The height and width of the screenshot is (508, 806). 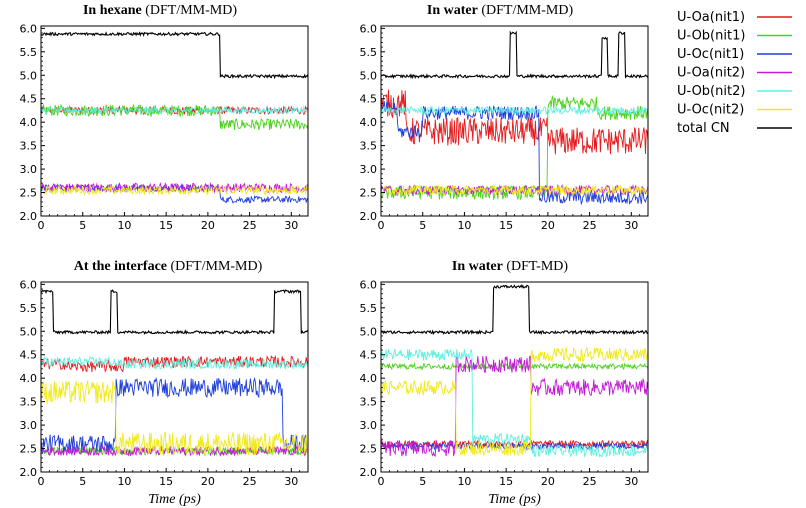 I want to click on legend-label: U-Oa(nit2), so click(x=711, y=73).